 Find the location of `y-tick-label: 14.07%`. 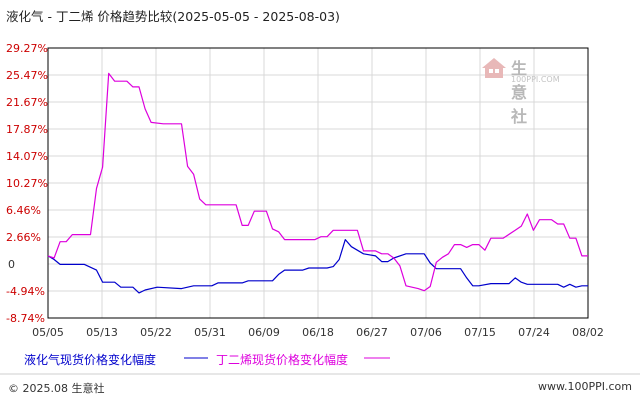

y-tick-label: 14.07% is located at coordinates (27, 156).